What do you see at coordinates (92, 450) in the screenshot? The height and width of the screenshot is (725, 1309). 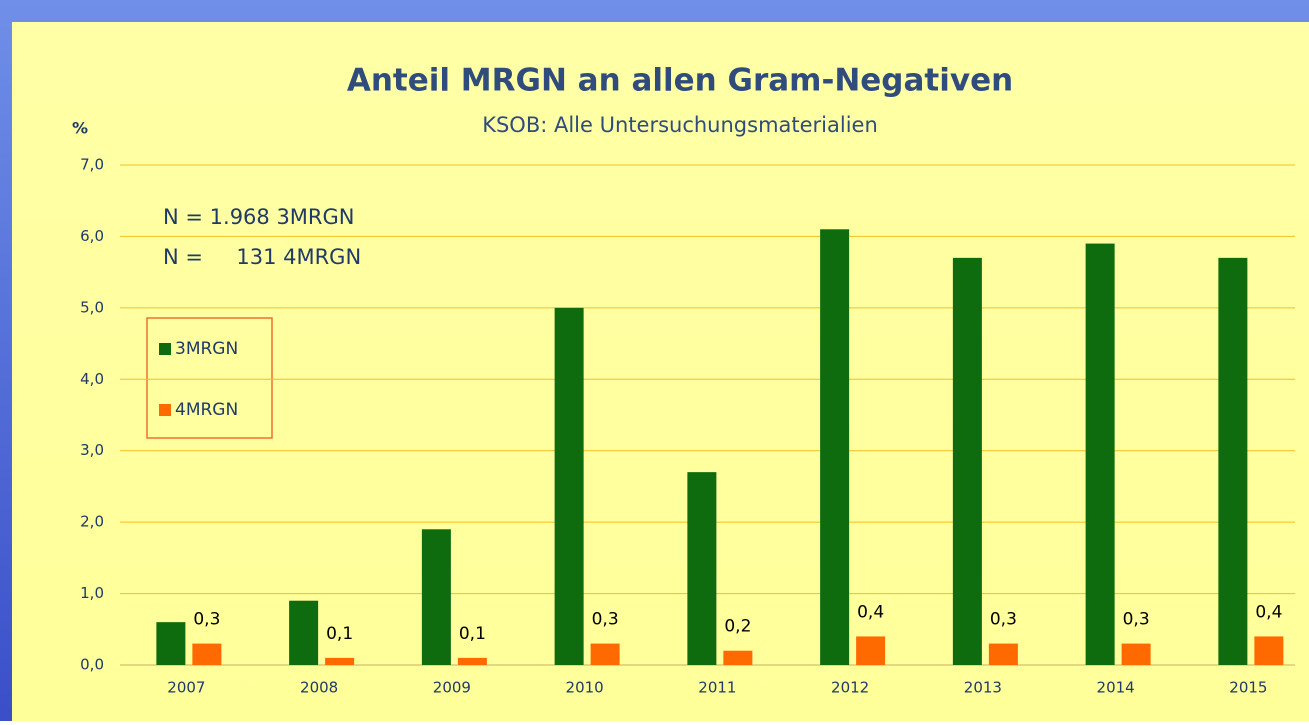 I see `y-tick-label: 3,0` at bounding box center [92, 450].